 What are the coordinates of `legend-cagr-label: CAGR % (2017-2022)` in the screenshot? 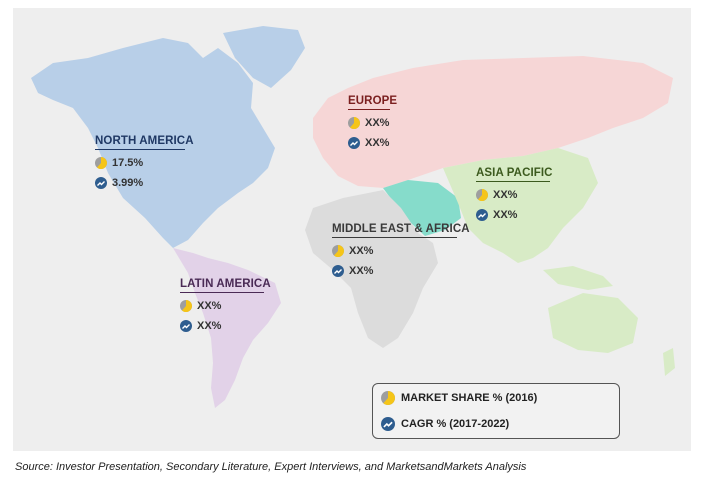 It's located at (455, 424).